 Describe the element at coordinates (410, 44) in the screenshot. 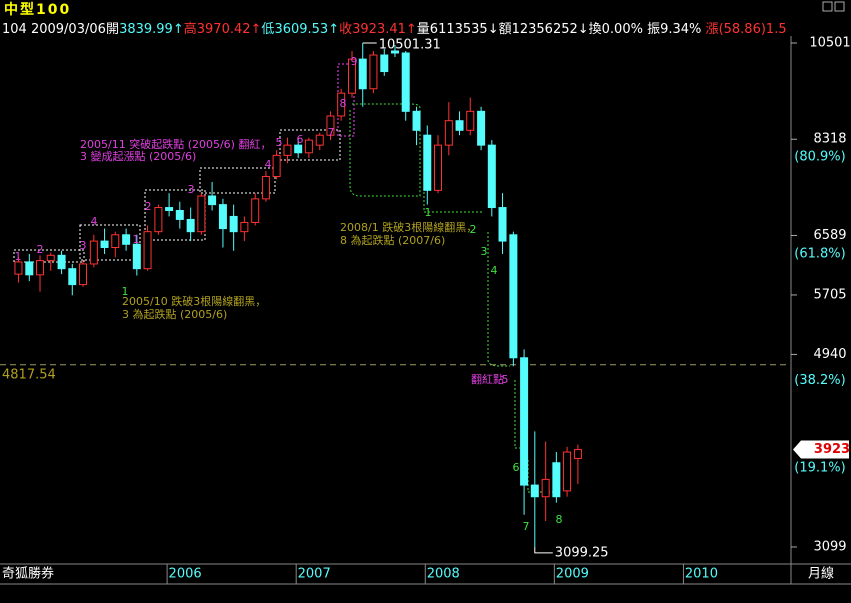

I see `high-label: 10501.31` at that location.